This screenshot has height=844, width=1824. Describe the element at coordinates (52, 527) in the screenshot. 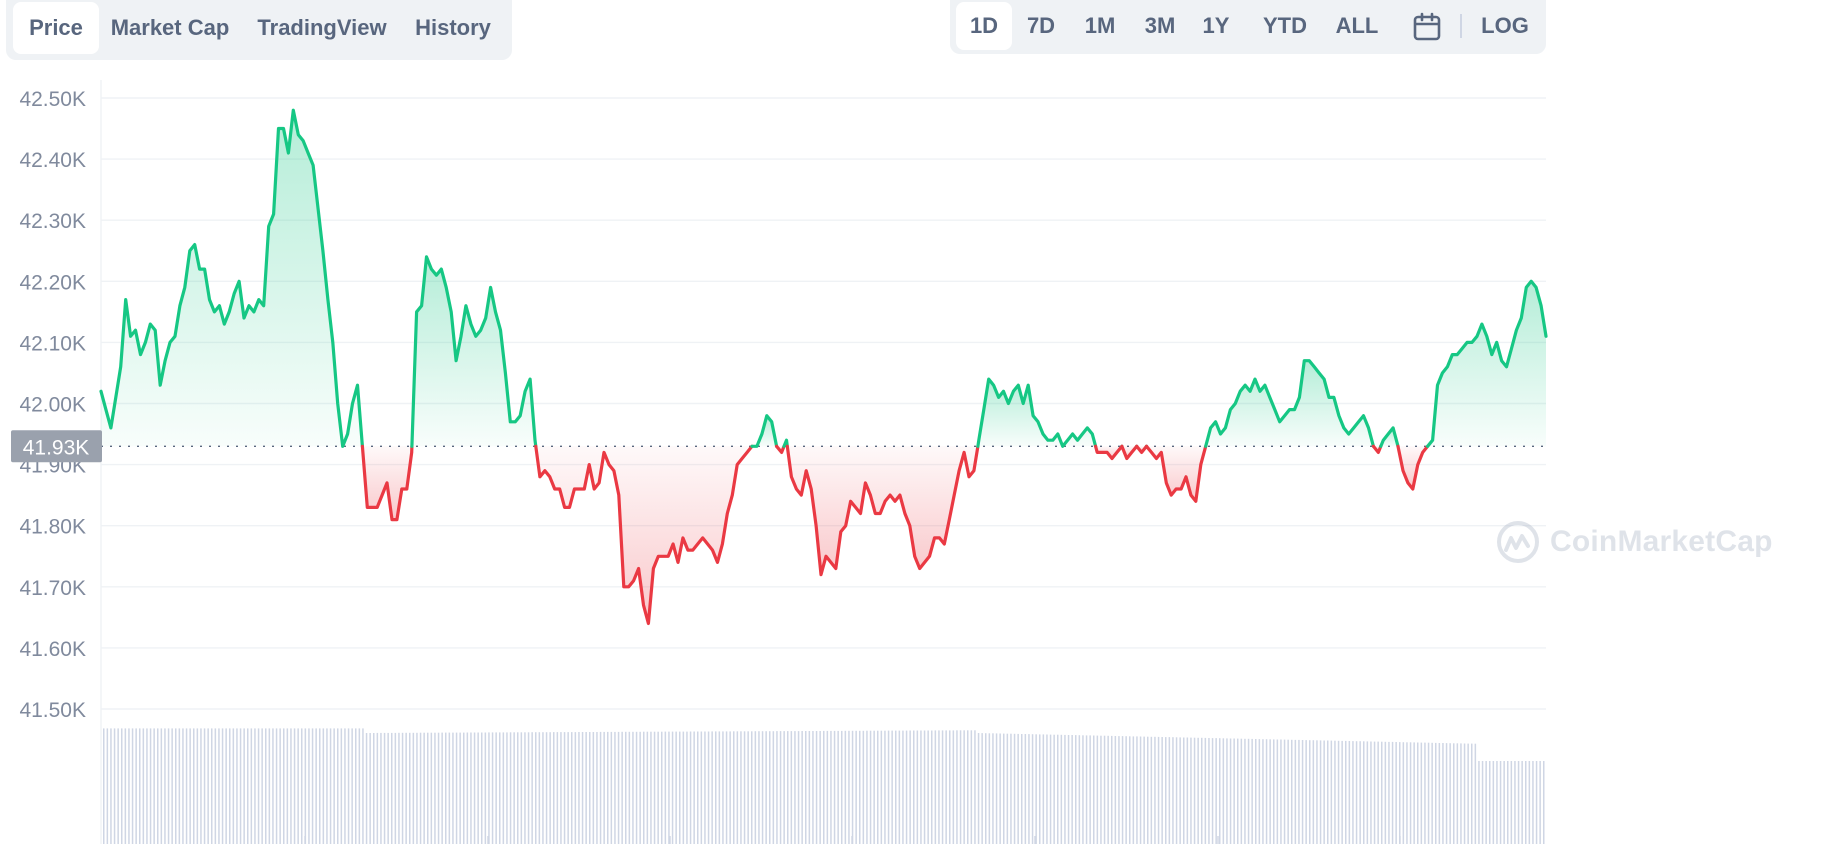

I see `y-tick-label: 41.80K` at that location.